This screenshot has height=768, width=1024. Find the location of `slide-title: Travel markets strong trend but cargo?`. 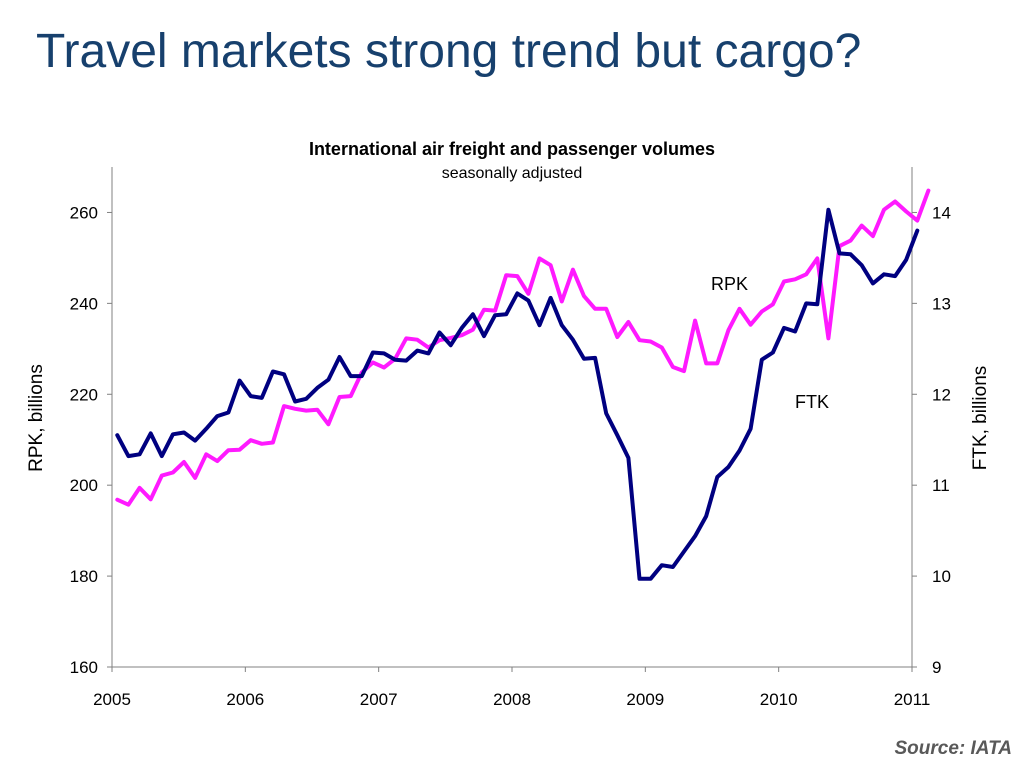

slide-title: Travel markets strong trend but cargo? is located at coordinates (449, 51).